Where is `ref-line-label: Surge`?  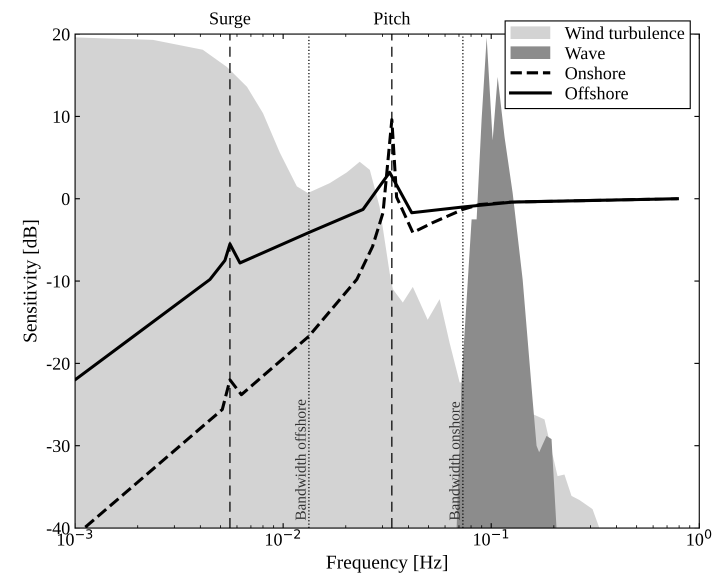 ref-line-label: Surge is located at coordinates (230, 20).